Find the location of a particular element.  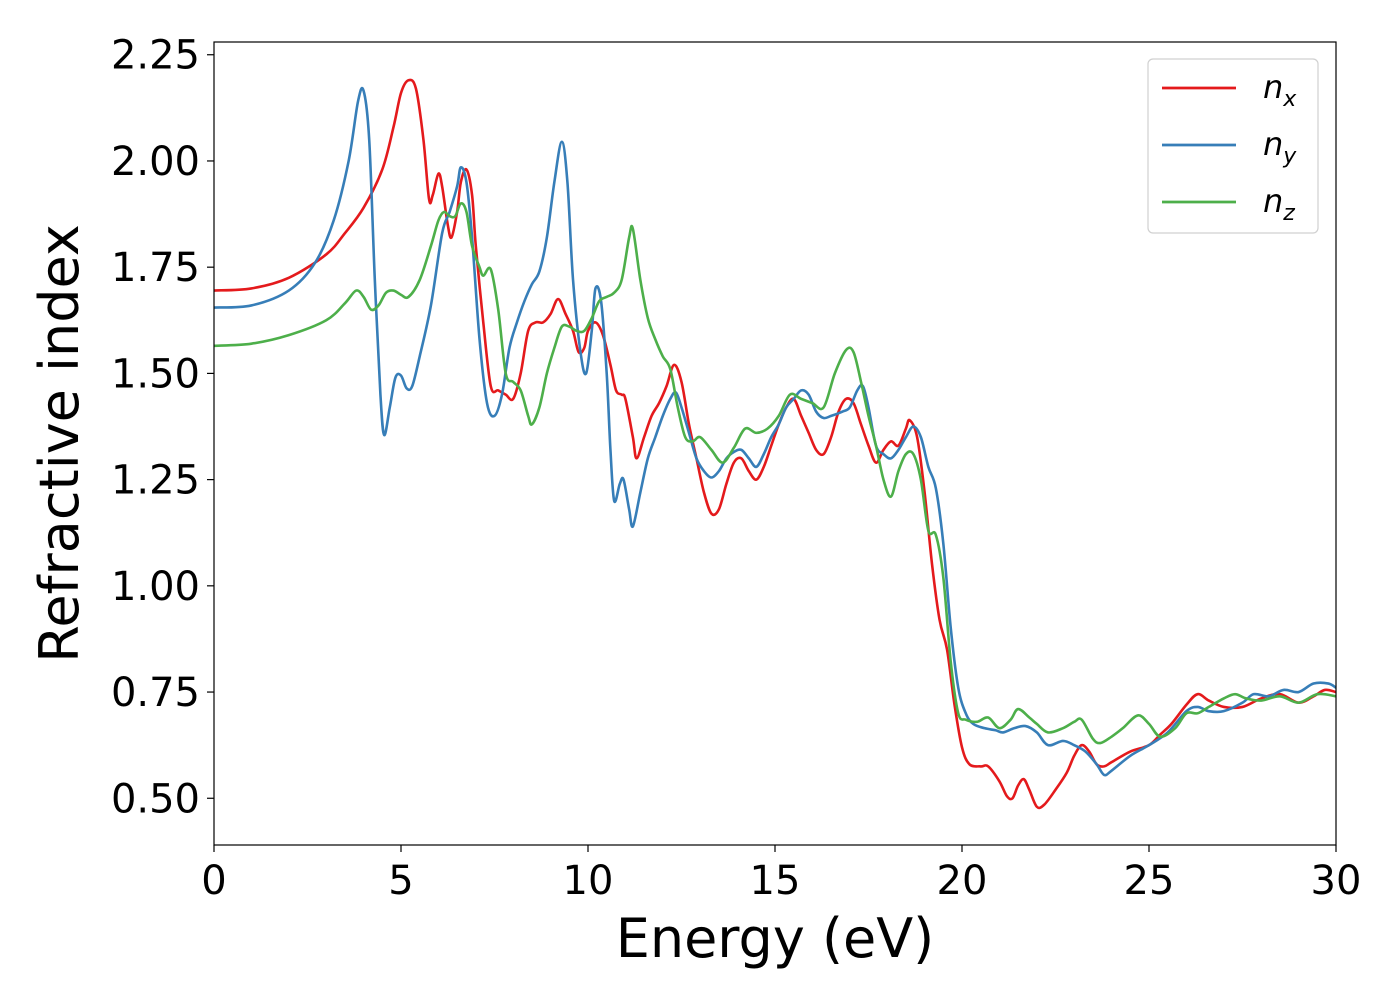

y-tick-label: 1.25 is located at coordinates (155, 481).